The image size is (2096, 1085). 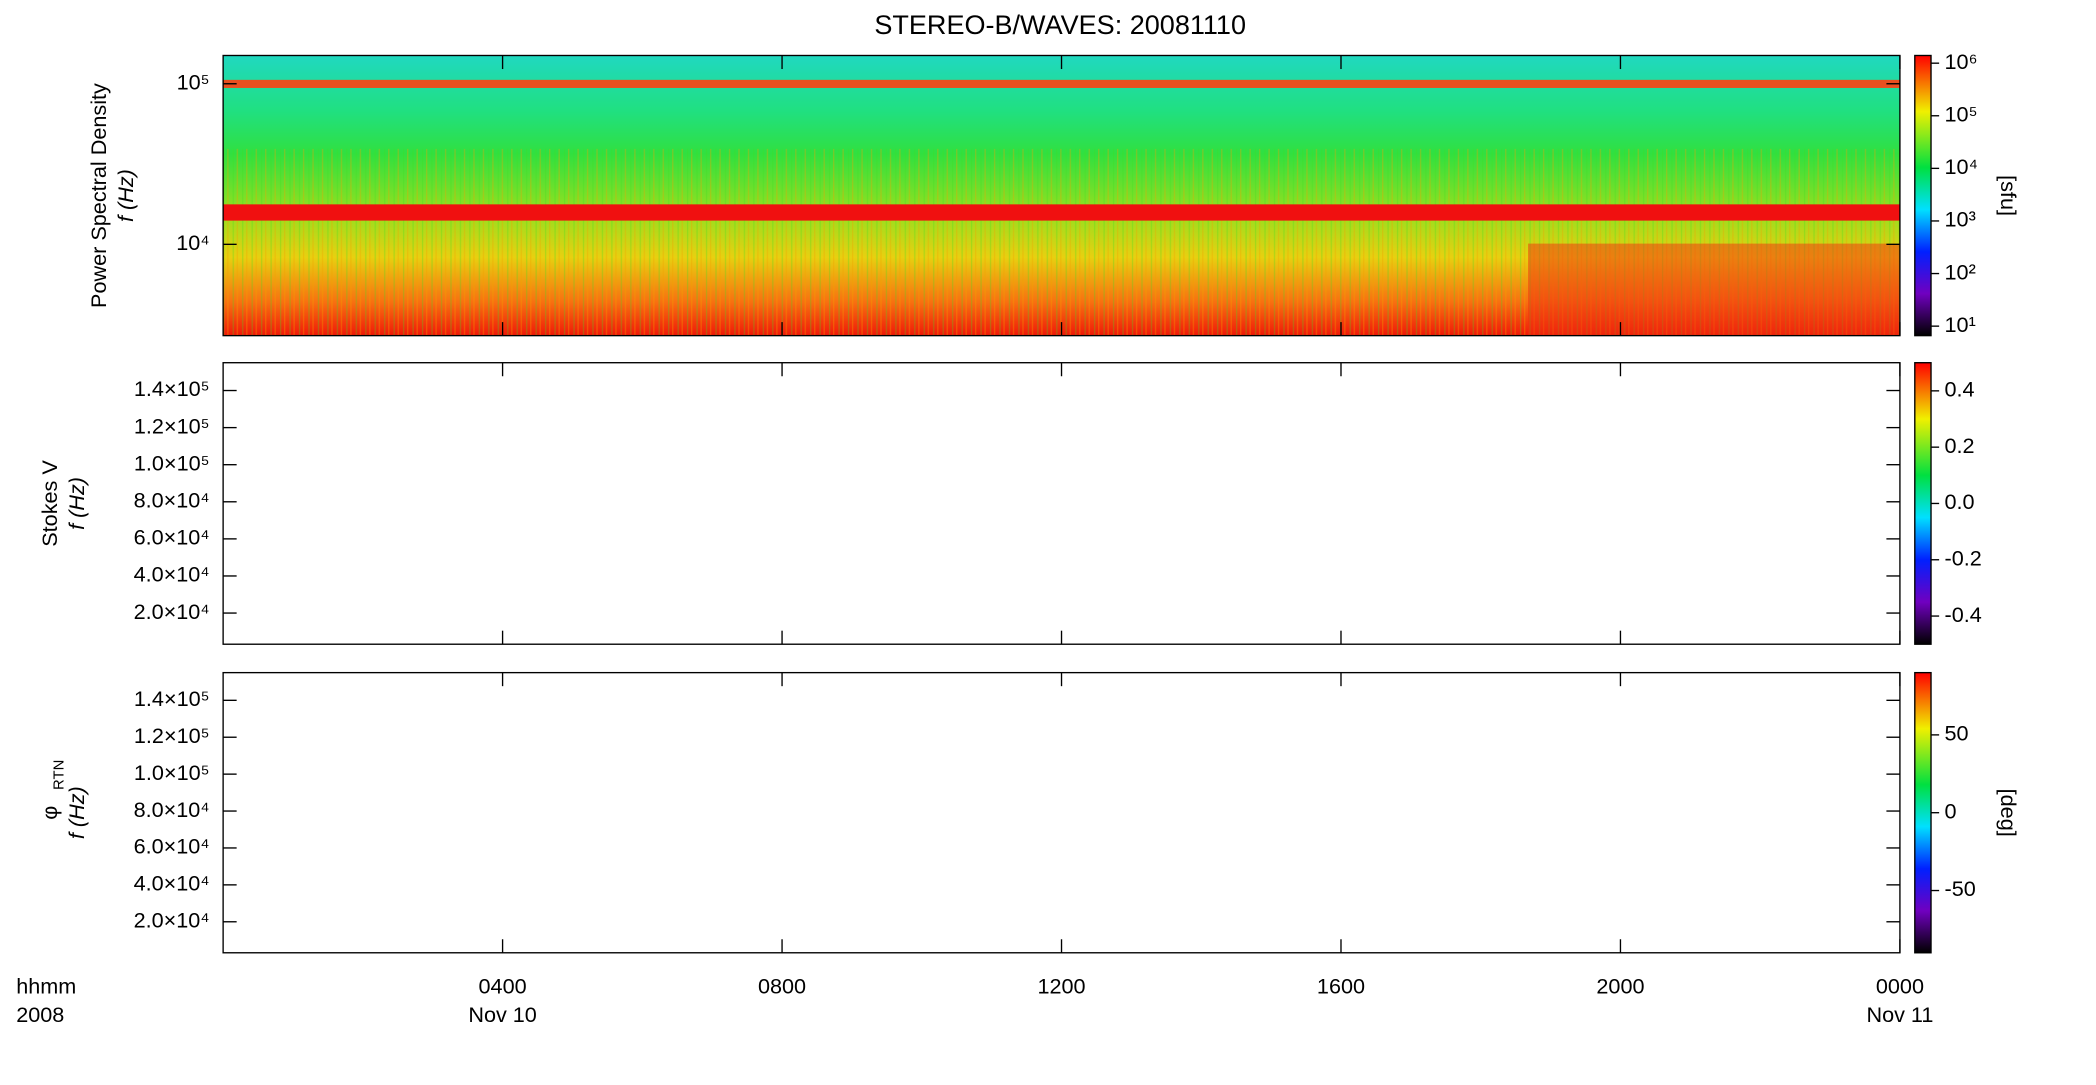 I want to click on x-tick-label: 1600, so click(x=1341, y=986).